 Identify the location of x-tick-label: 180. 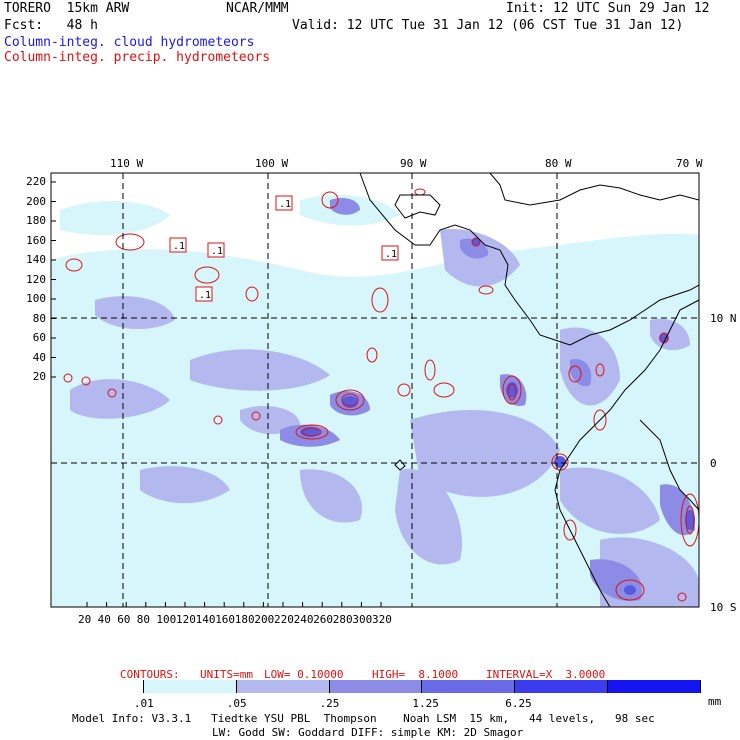
(244, 619).